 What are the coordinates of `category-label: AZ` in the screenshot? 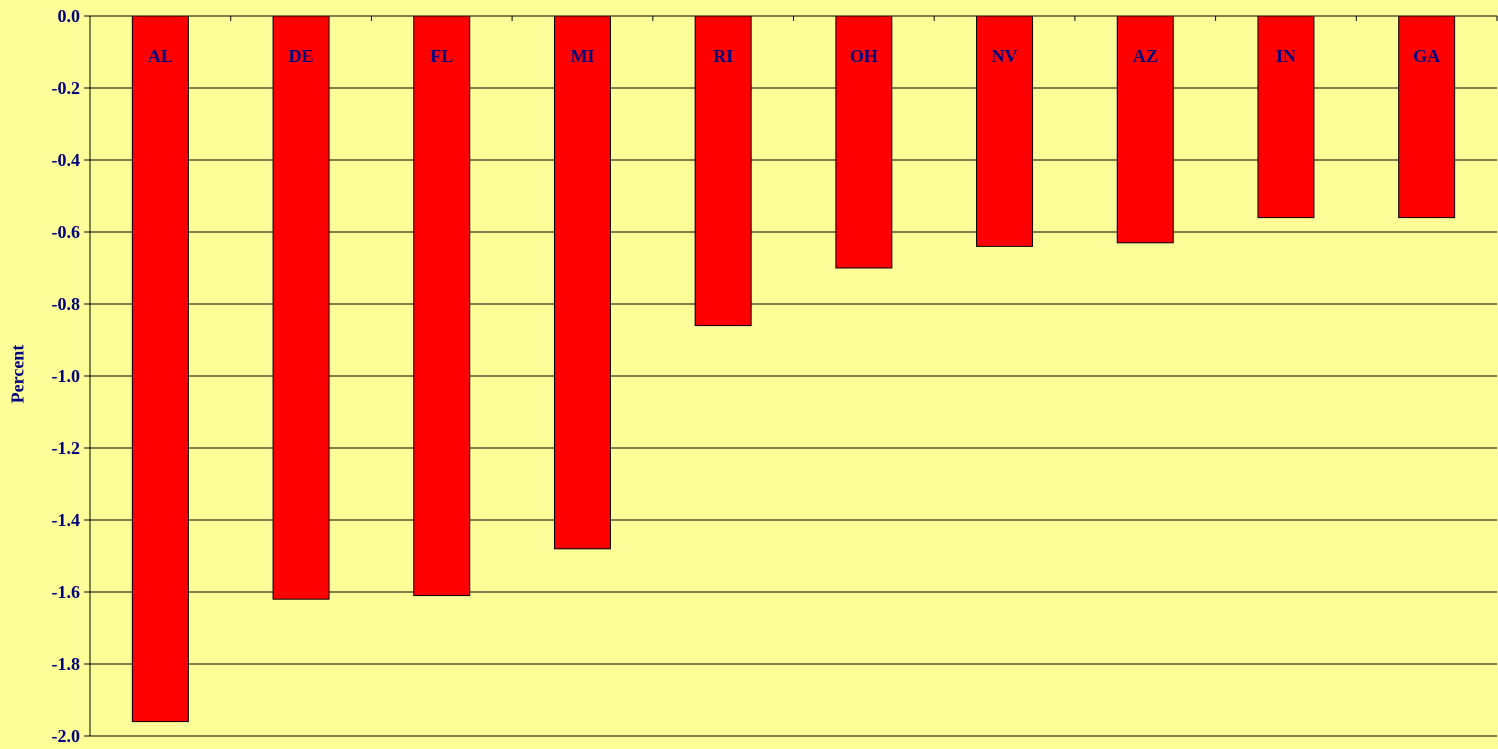 It's located at (1145, 56).